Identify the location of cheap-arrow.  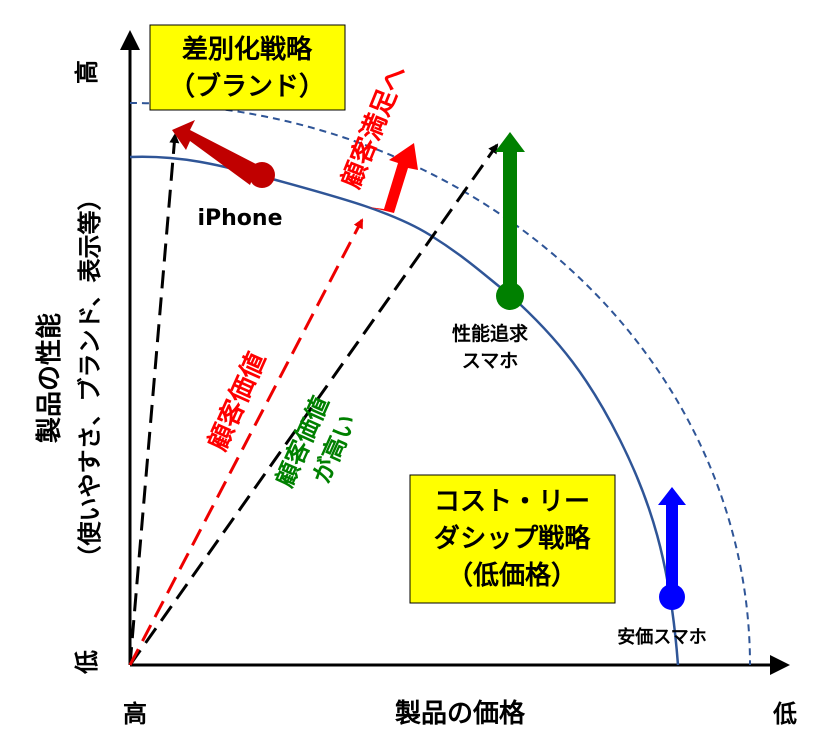
(672, 541).